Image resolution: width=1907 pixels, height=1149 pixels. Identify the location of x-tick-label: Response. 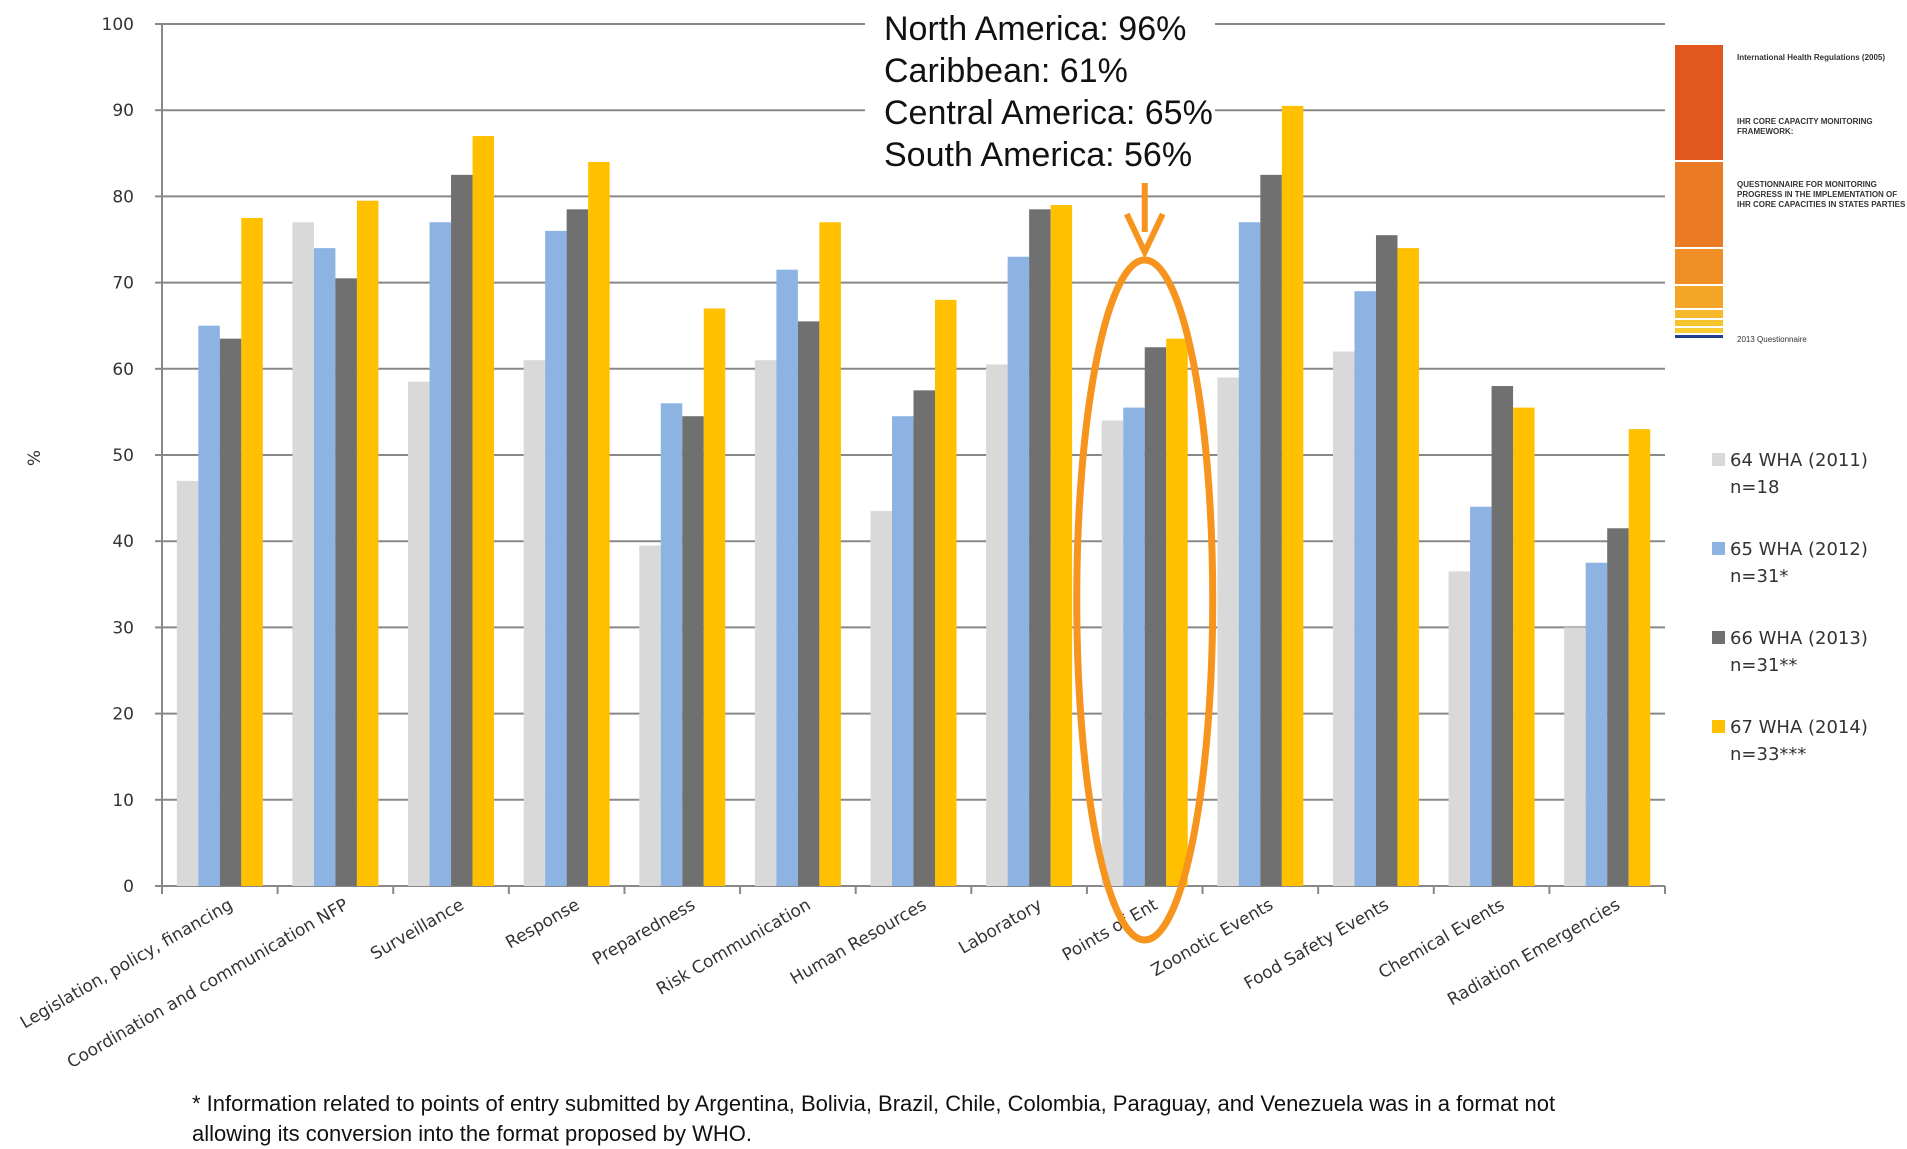
(542, 924).